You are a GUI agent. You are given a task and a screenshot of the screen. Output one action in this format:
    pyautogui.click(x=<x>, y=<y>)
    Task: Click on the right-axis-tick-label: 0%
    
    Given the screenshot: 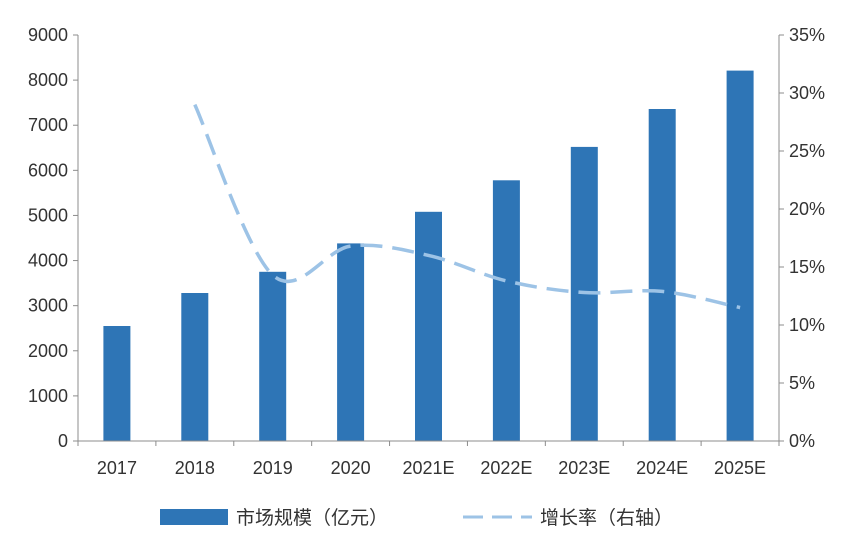 What is the action you would take?
    pyautogui.click(x=802, y=441)
    